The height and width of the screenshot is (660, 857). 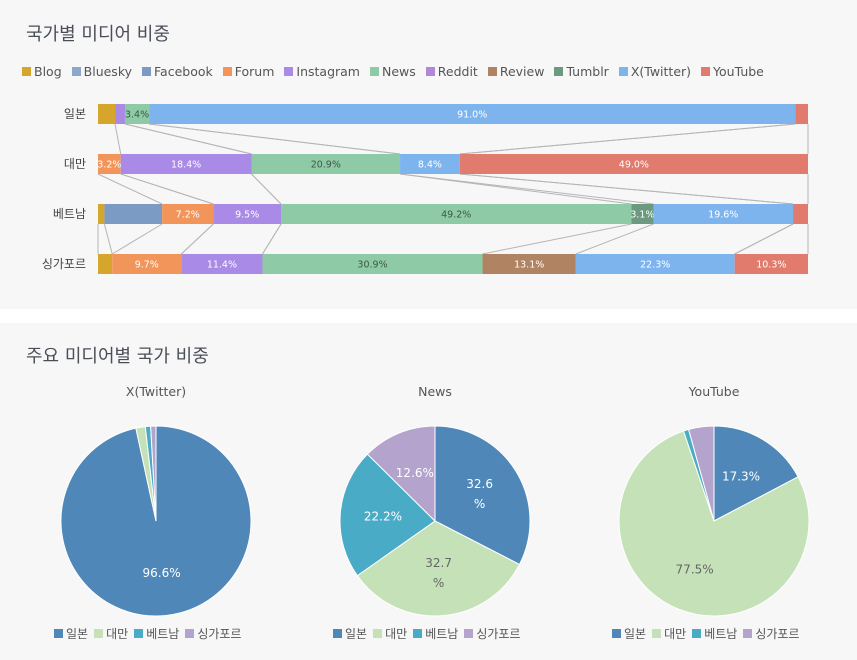 What do you see at coordinates (183, 71) in the screenshot?
I see `legend-label: Facebook` at bounding box center [183, 71].